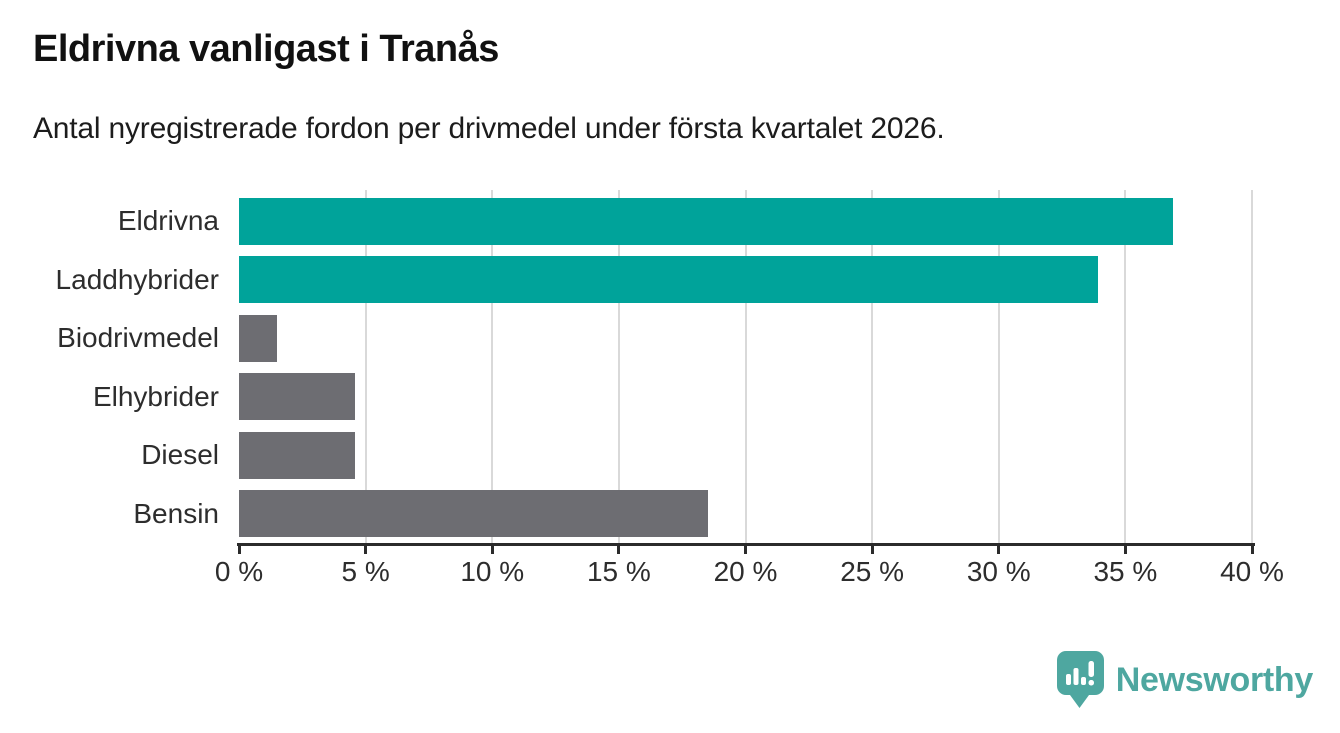 The width and height of the screenshot is (1340, 733). I want to click on category-label-diesel: Diesel, so click(180, 454).